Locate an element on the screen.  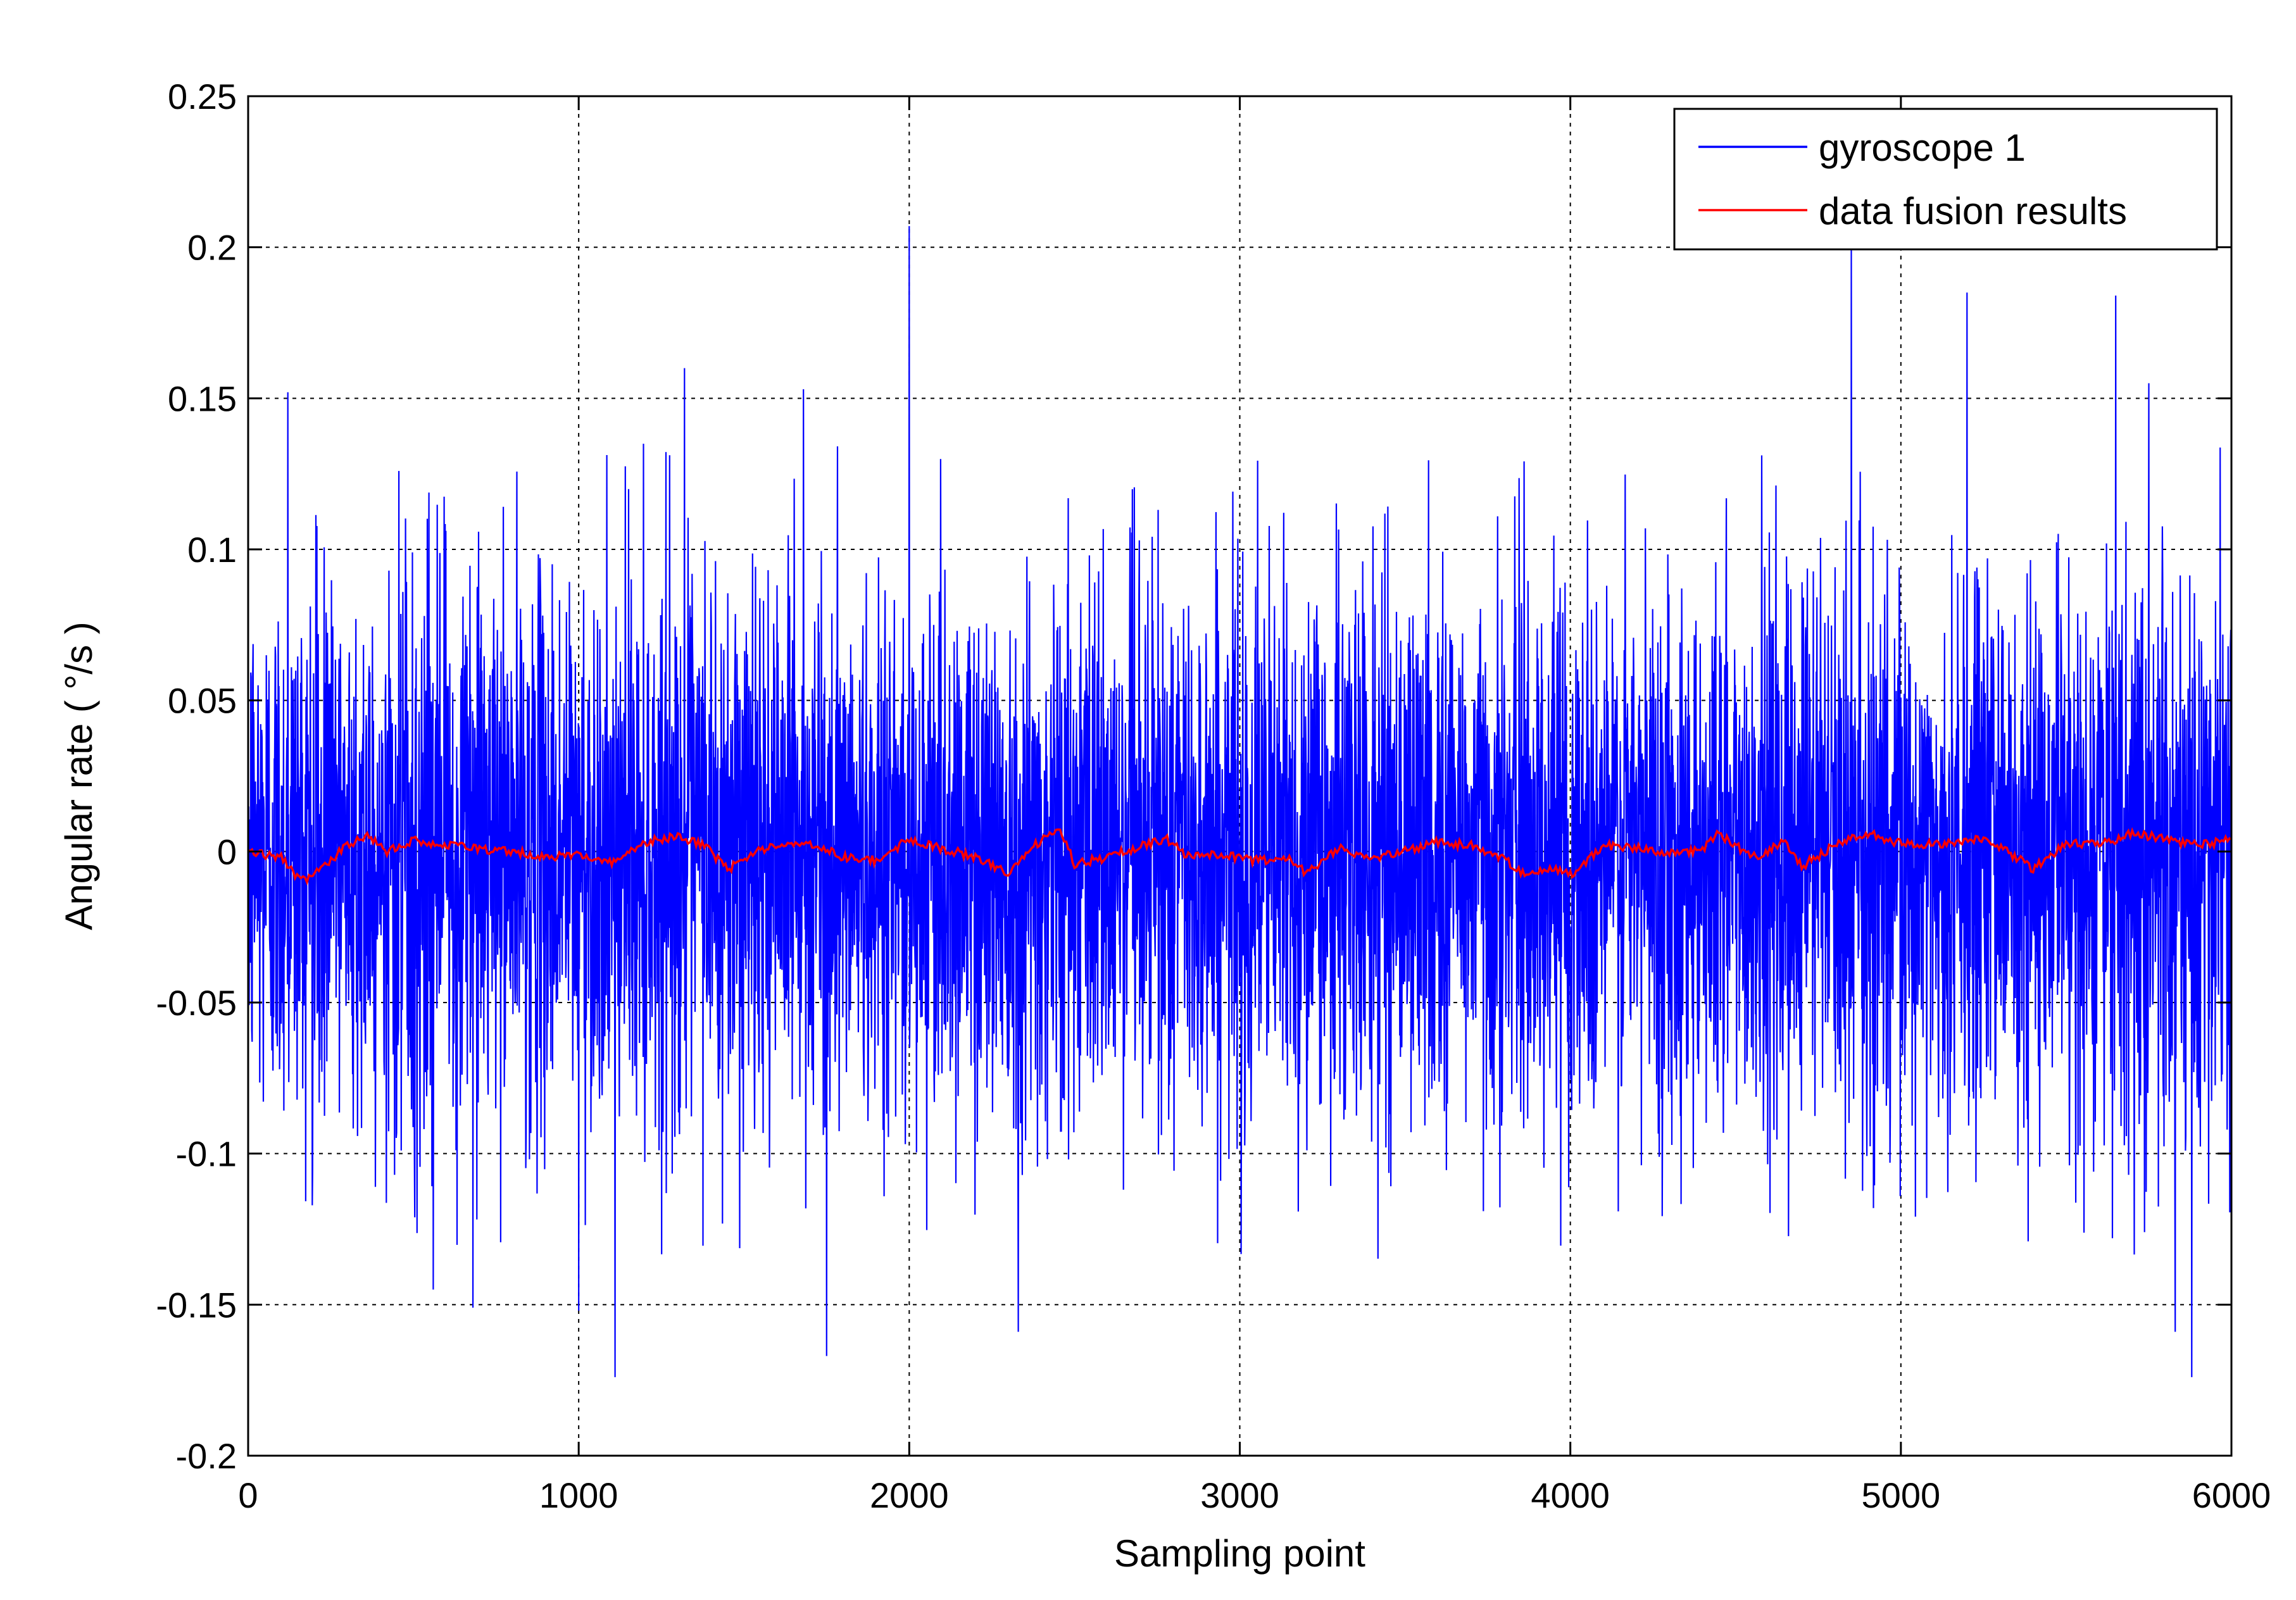
y-tick-label: 0.2 is located at coordinates (212, 248).